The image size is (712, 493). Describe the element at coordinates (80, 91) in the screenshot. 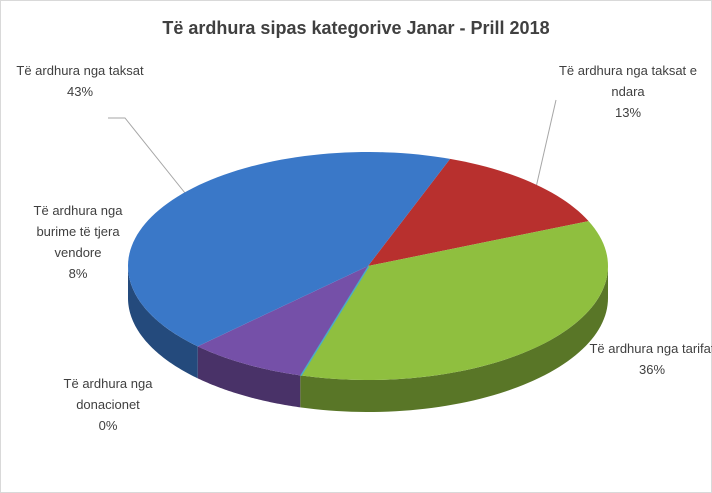

I see `label-value: 43%` at that location.